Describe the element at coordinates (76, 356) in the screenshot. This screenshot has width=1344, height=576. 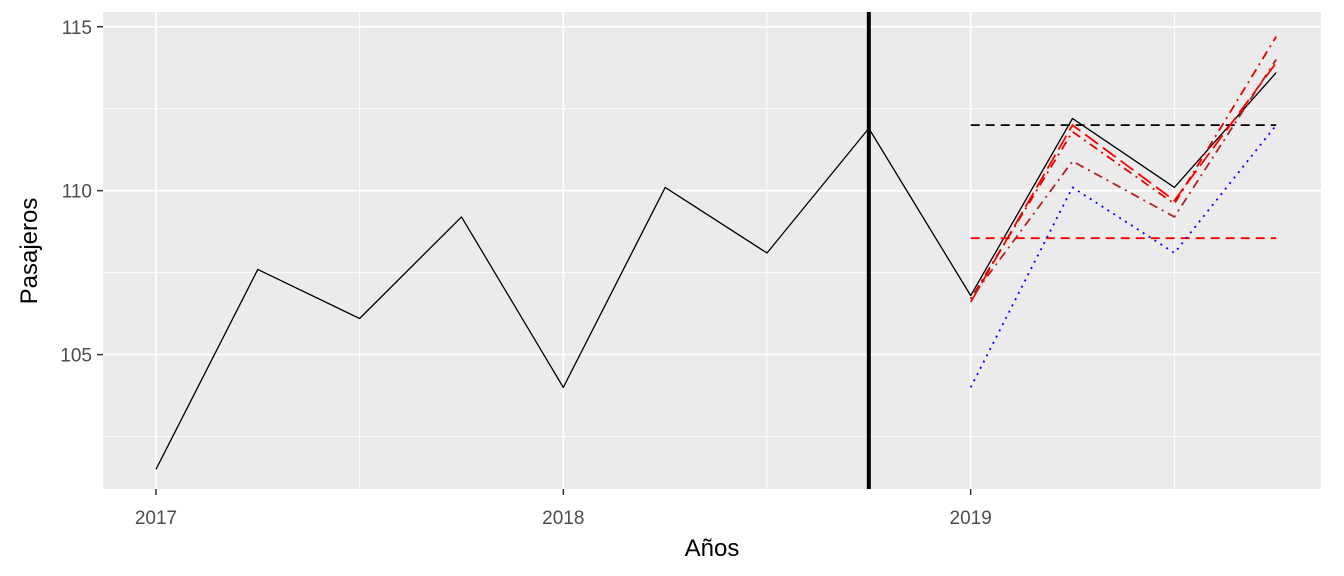
I see `y-tick-label: 105` at that location.